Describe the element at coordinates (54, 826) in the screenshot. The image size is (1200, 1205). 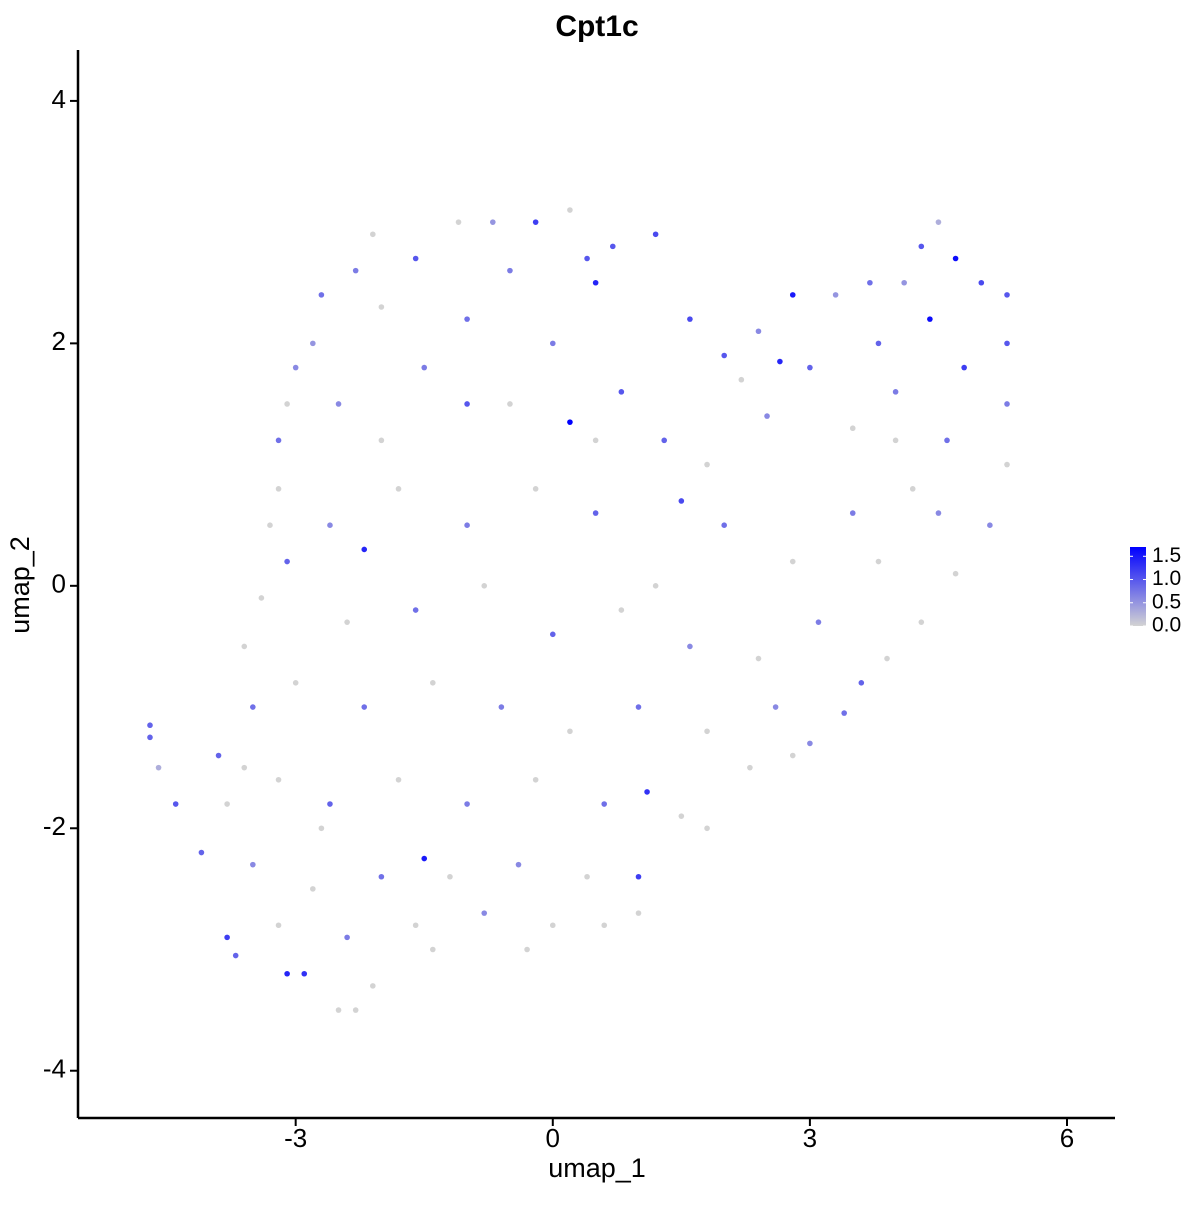
I see `y-tick-label: -2` at that location.